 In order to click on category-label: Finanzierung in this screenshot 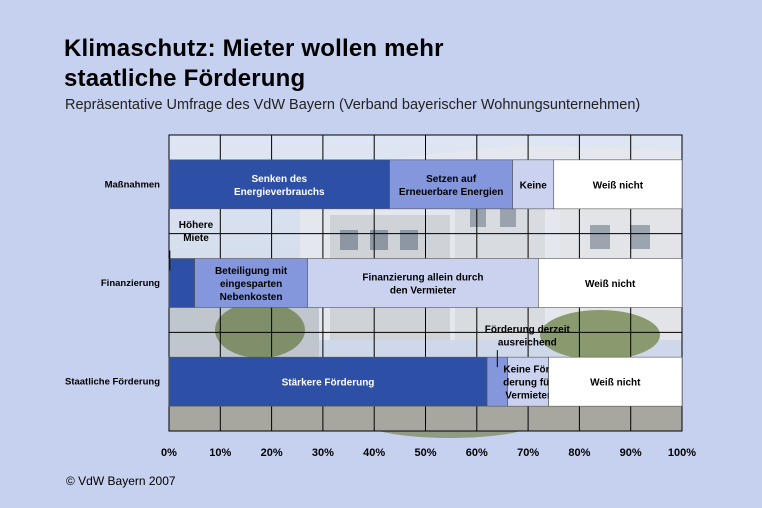, I will do `click(130, 283)`.